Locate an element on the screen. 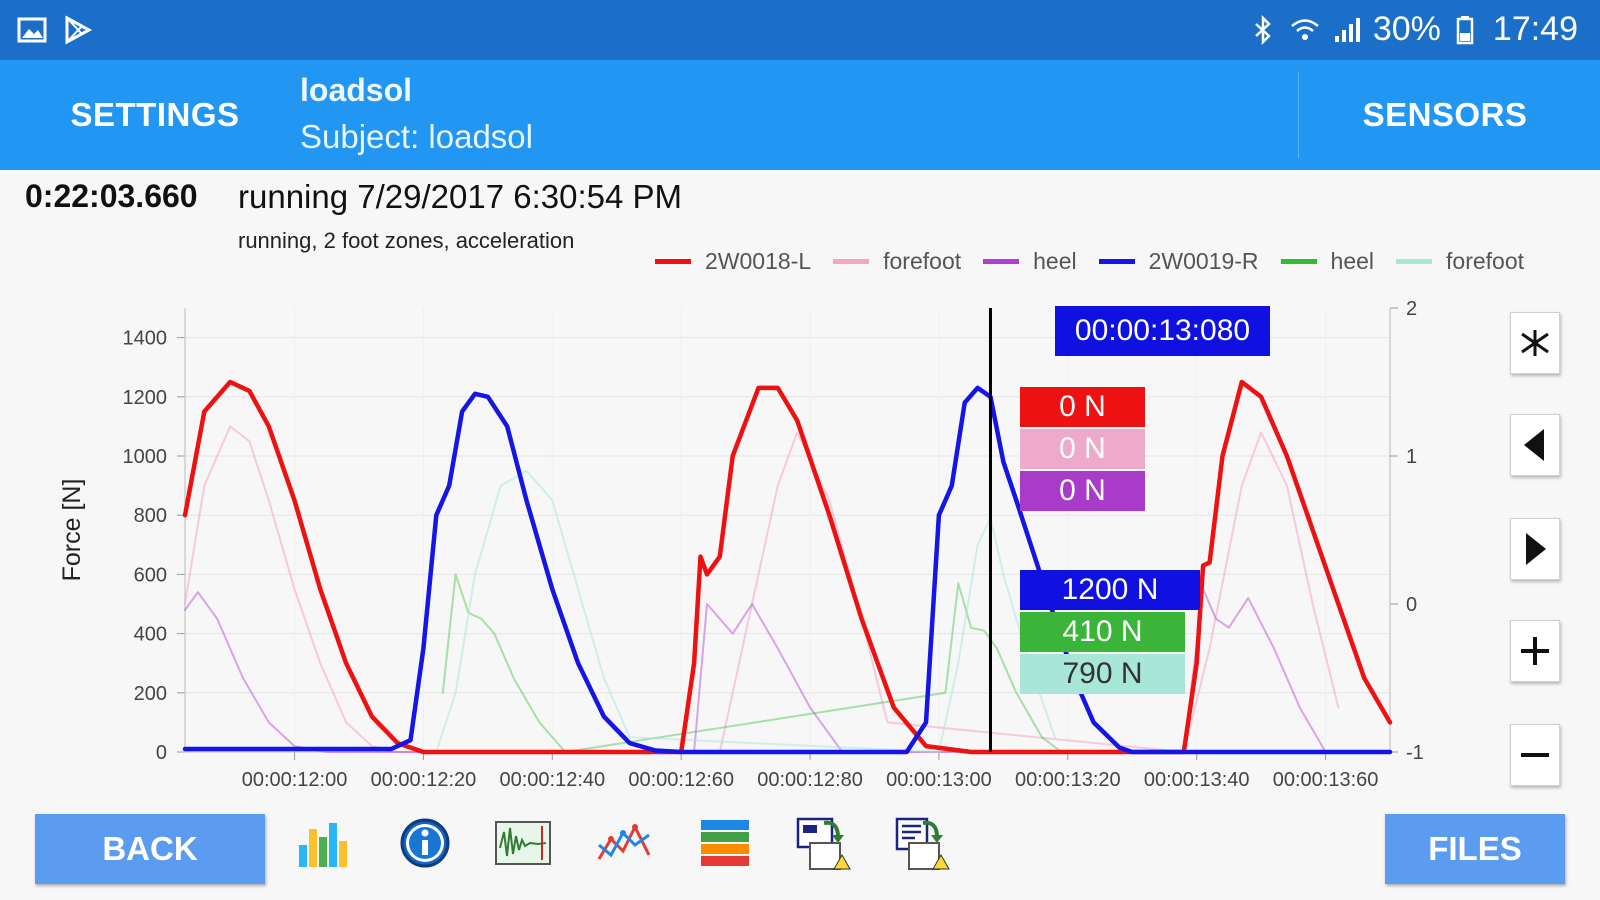 The width and height of the screenshot is (1600, 900). y-tick-label: 400 is located at coordinates (150, 635).